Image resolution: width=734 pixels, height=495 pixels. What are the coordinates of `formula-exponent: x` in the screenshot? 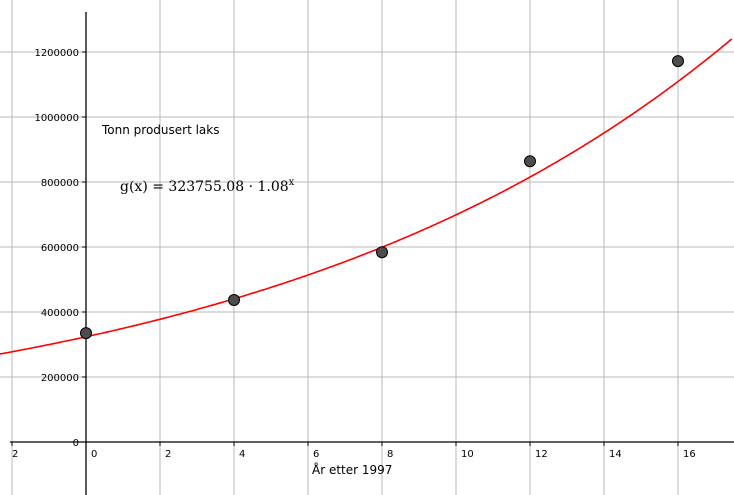 It's located at (292, 182).